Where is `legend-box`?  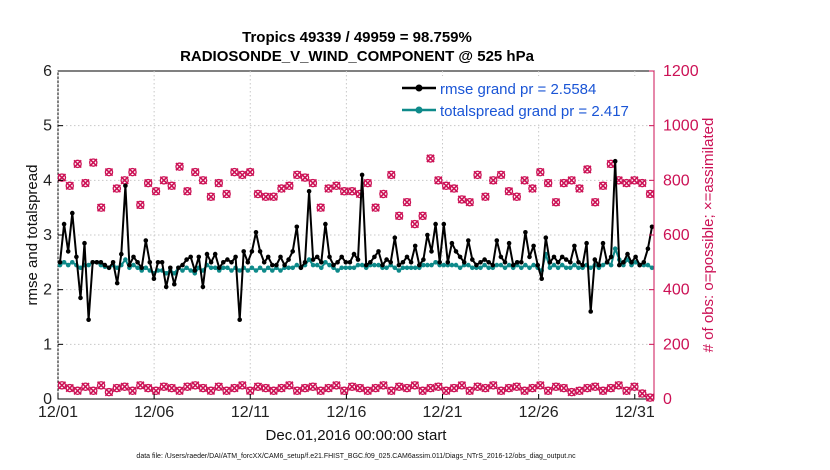
legend-box is located at coordinates (523, 100).